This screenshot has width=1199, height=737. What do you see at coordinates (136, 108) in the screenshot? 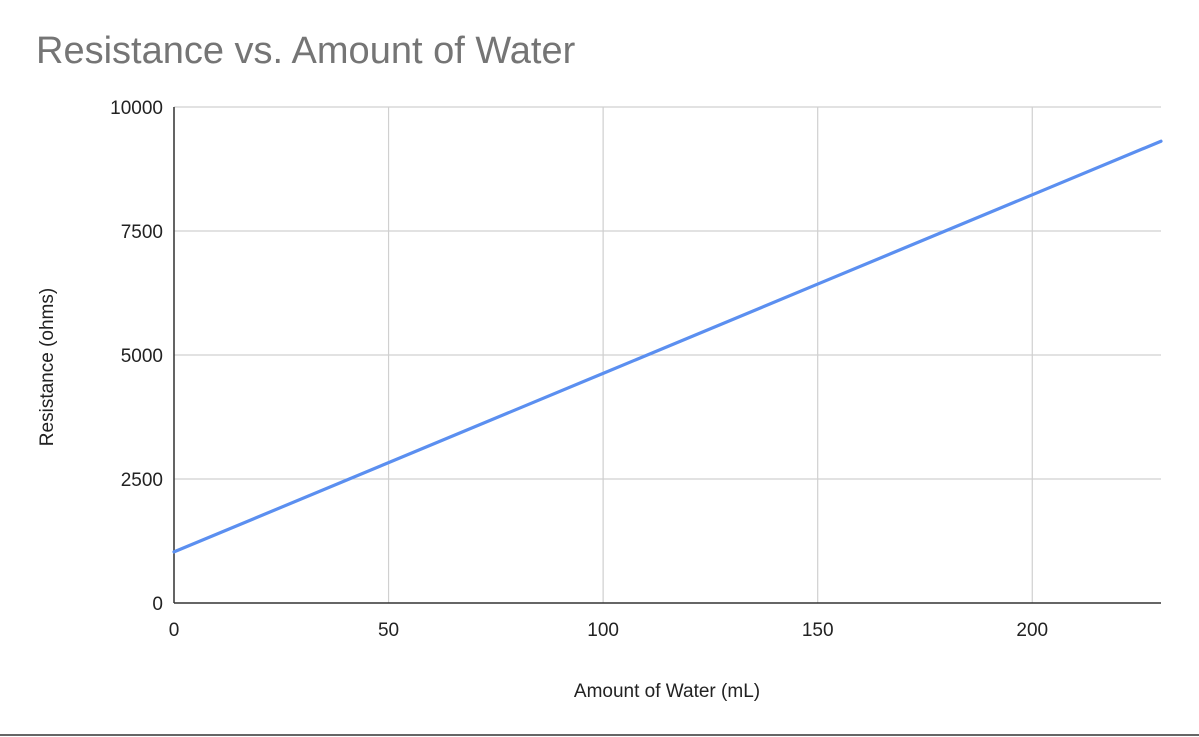
I see `y-tick-label: 10000` at bounding box center [136, 108].